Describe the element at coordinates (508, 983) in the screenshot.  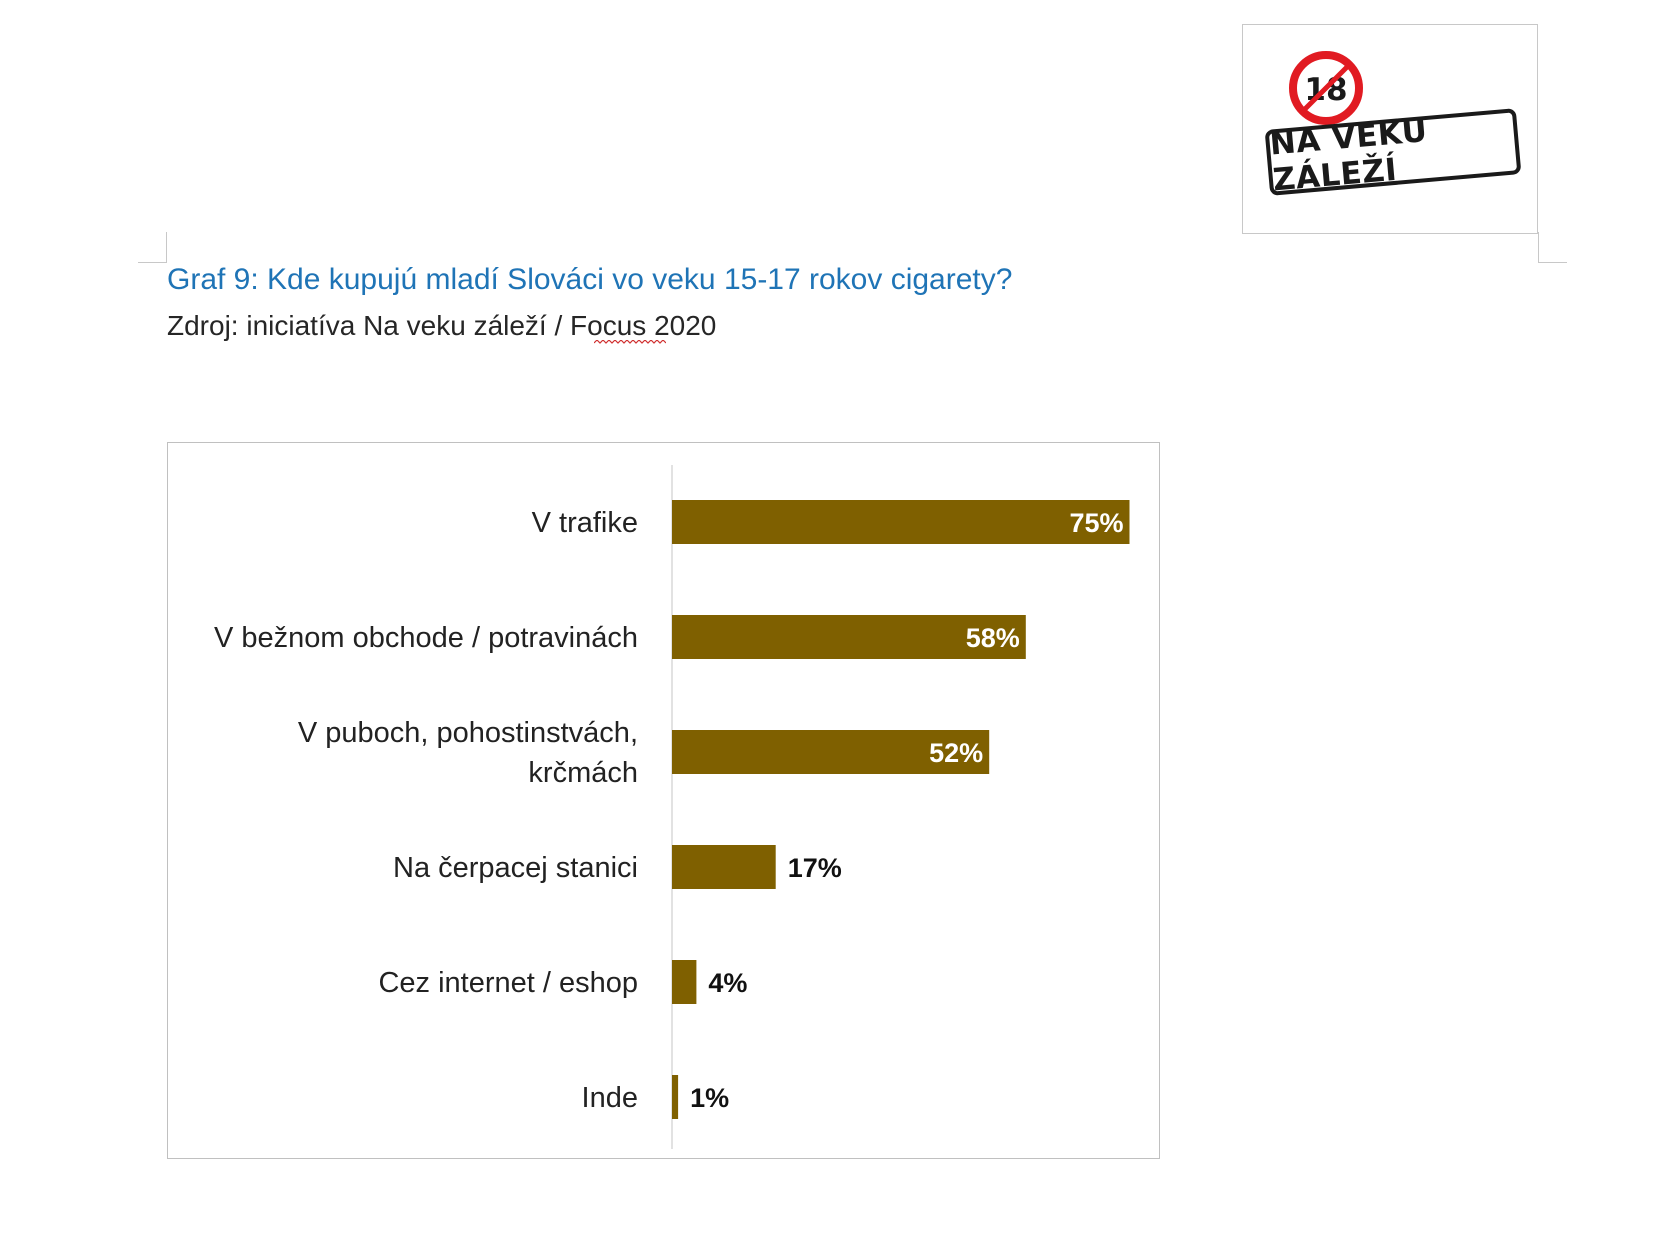
I see `category-label: Cez internet / eshop` at that location.